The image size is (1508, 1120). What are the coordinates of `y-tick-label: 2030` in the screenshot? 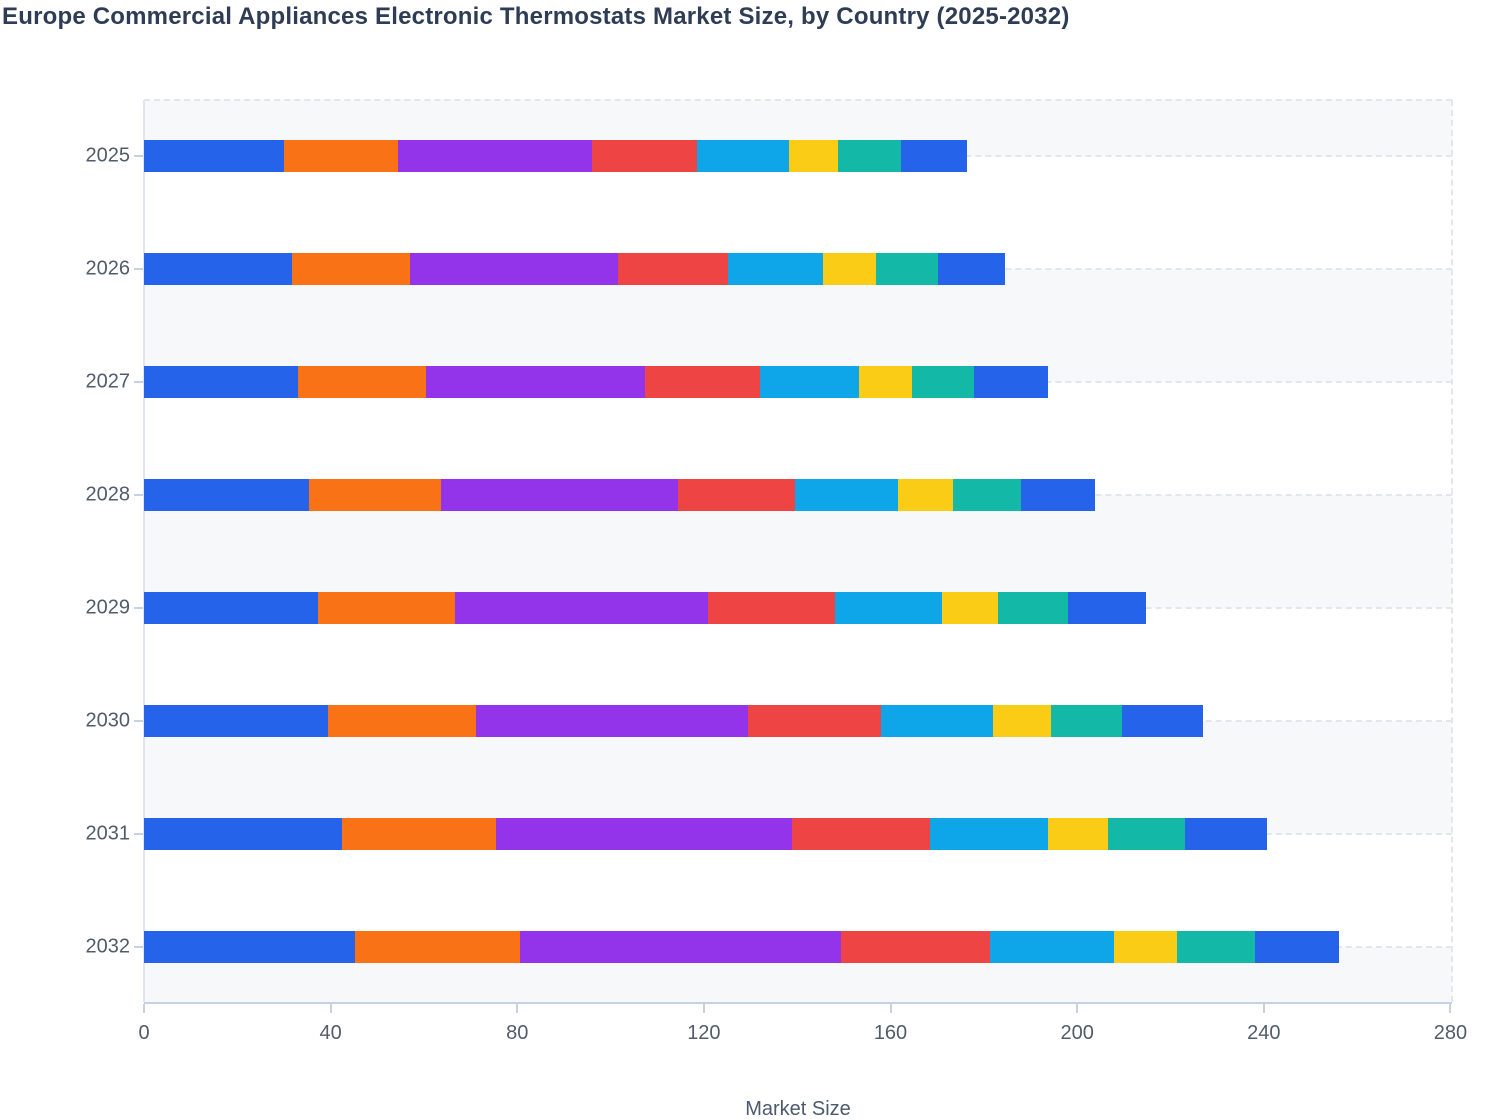 It's located at (108, 720).